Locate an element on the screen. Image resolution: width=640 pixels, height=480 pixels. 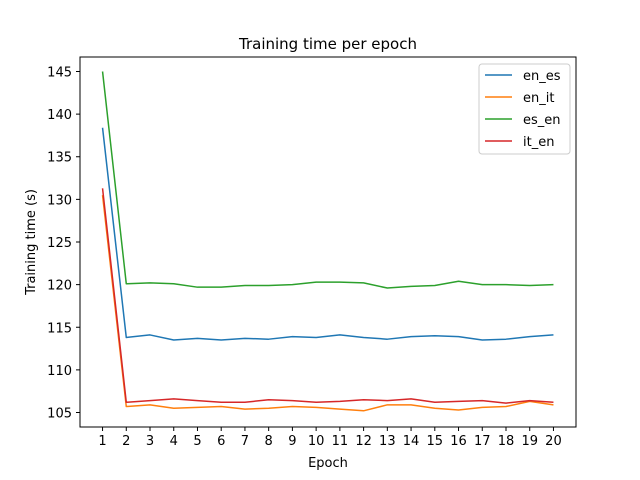
x-tick-label: 1 is located at coordinates (102, 441).